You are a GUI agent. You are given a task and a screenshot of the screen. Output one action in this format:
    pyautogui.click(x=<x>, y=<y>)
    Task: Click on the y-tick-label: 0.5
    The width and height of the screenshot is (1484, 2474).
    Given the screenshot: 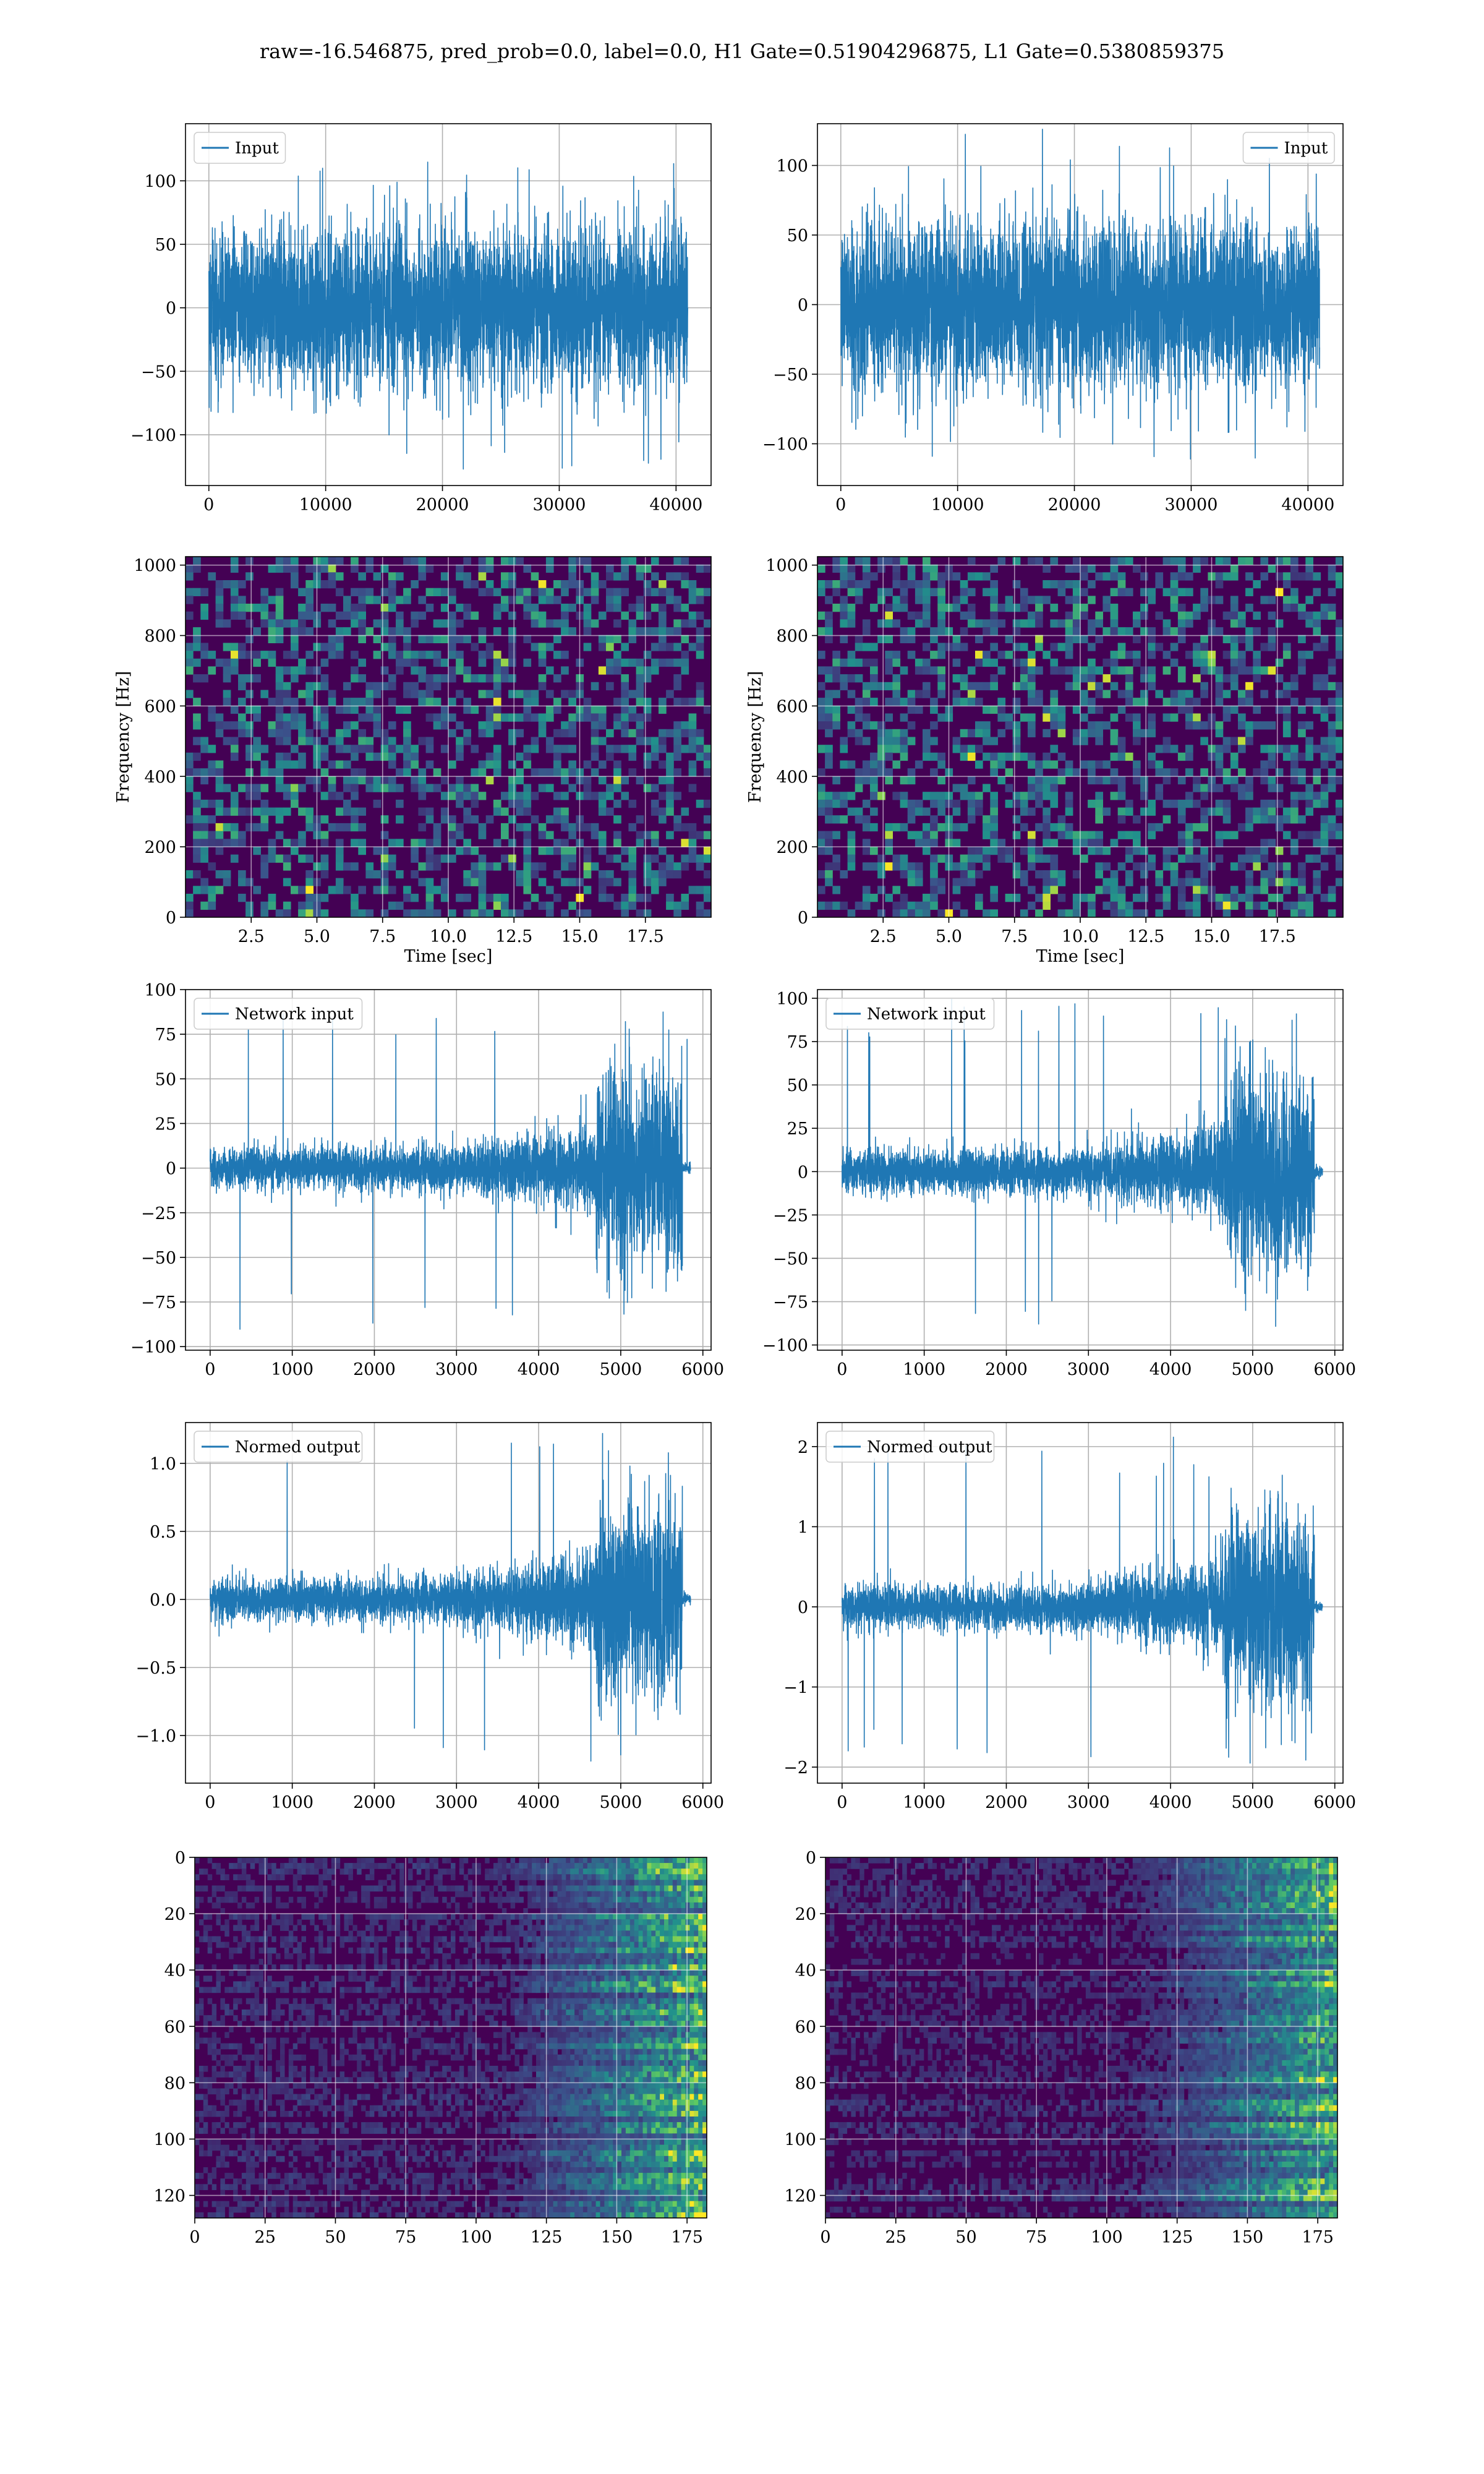 What is the action you would take?
    pyautogui.click(x=163, y=1532)
    